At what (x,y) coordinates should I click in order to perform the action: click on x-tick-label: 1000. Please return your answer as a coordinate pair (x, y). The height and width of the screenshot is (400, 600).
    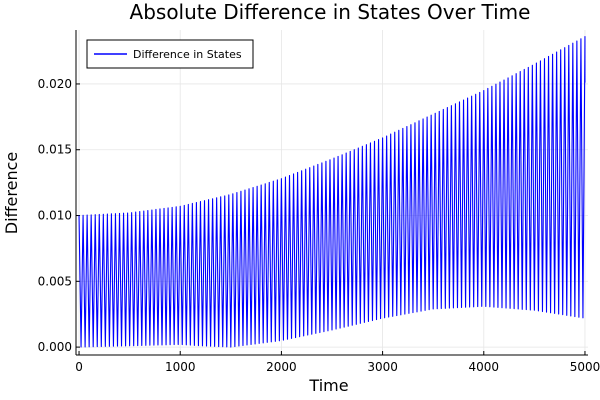
    Looking at the image, I should click on (180, 367).